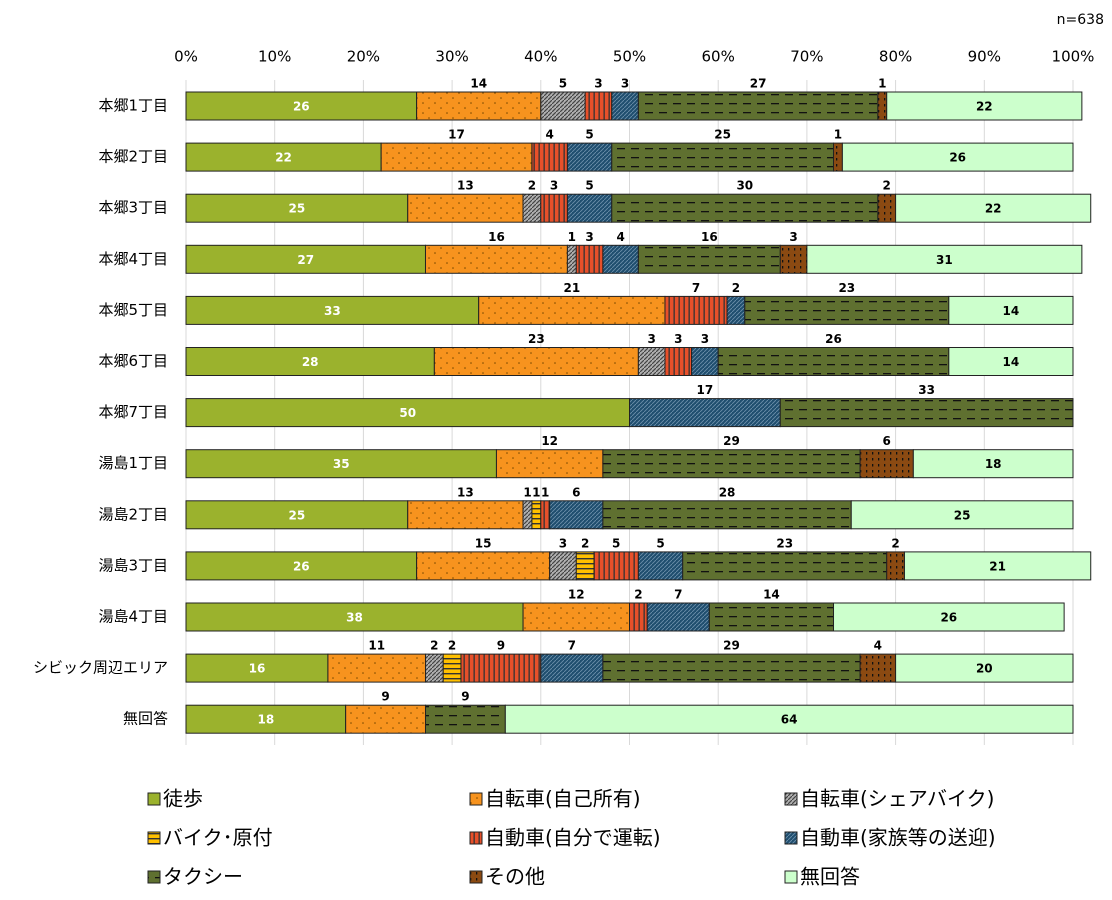 The width and height of the screenshot is (1112, 900). I want to click on data-label: 22, so click(984, 107).